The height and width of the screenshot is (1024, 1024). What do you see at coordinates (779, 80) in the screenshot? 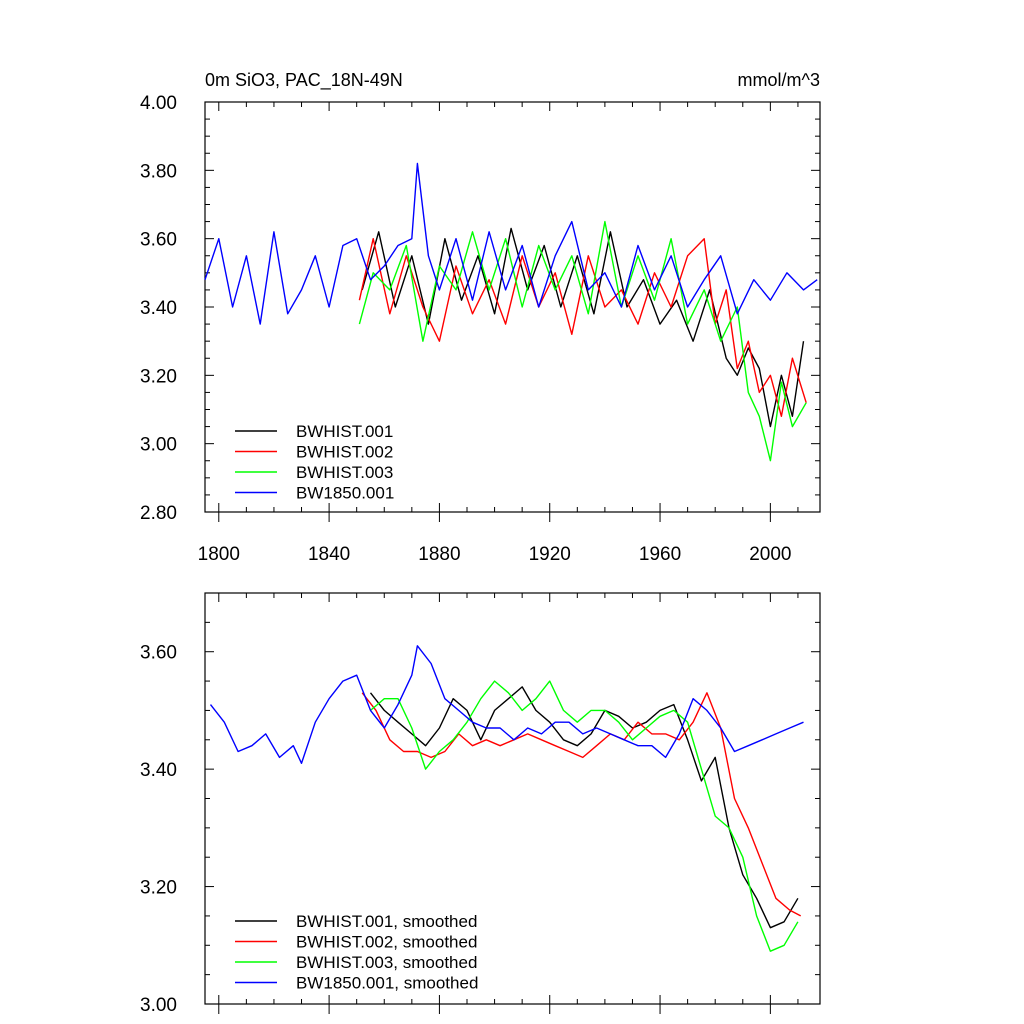
I see `top-title-right: mmol/m^3` at bounding box center [779, 80].